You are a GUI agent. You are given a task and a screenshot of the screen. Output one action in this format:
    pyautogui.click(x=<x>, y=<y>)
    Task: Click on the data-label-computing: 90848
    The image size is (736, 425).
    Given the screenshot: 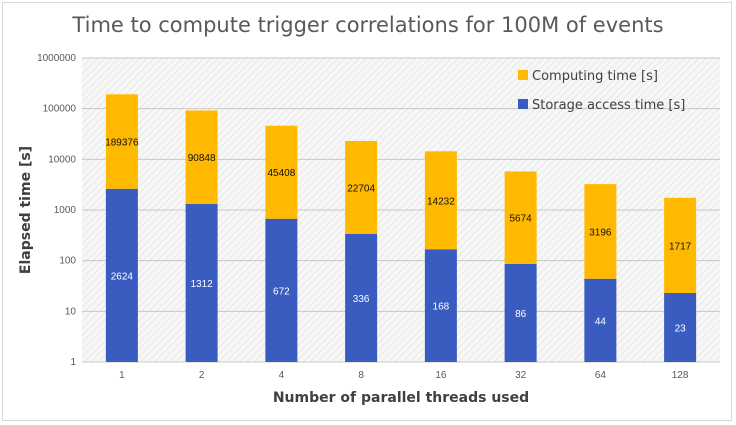 What is the action you would take?
    pyautogui.click(x=202, y=158)
    